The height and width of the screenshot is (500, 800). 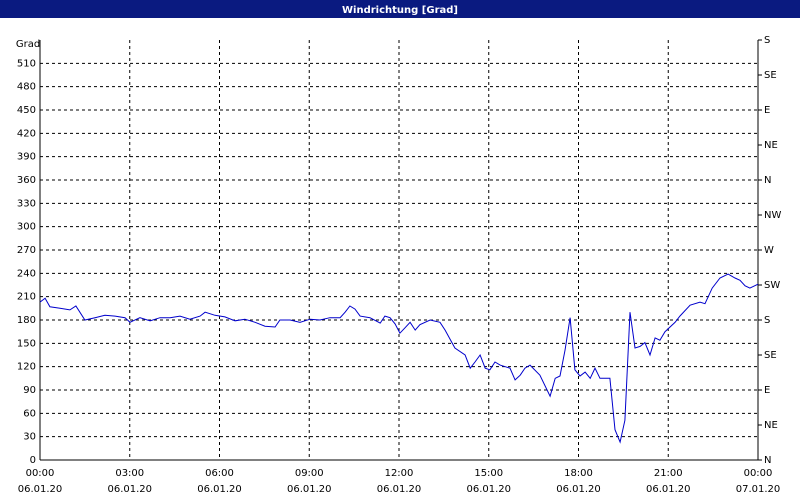 I want to click on y-tick-label: 210, so click(x=26, y=297).